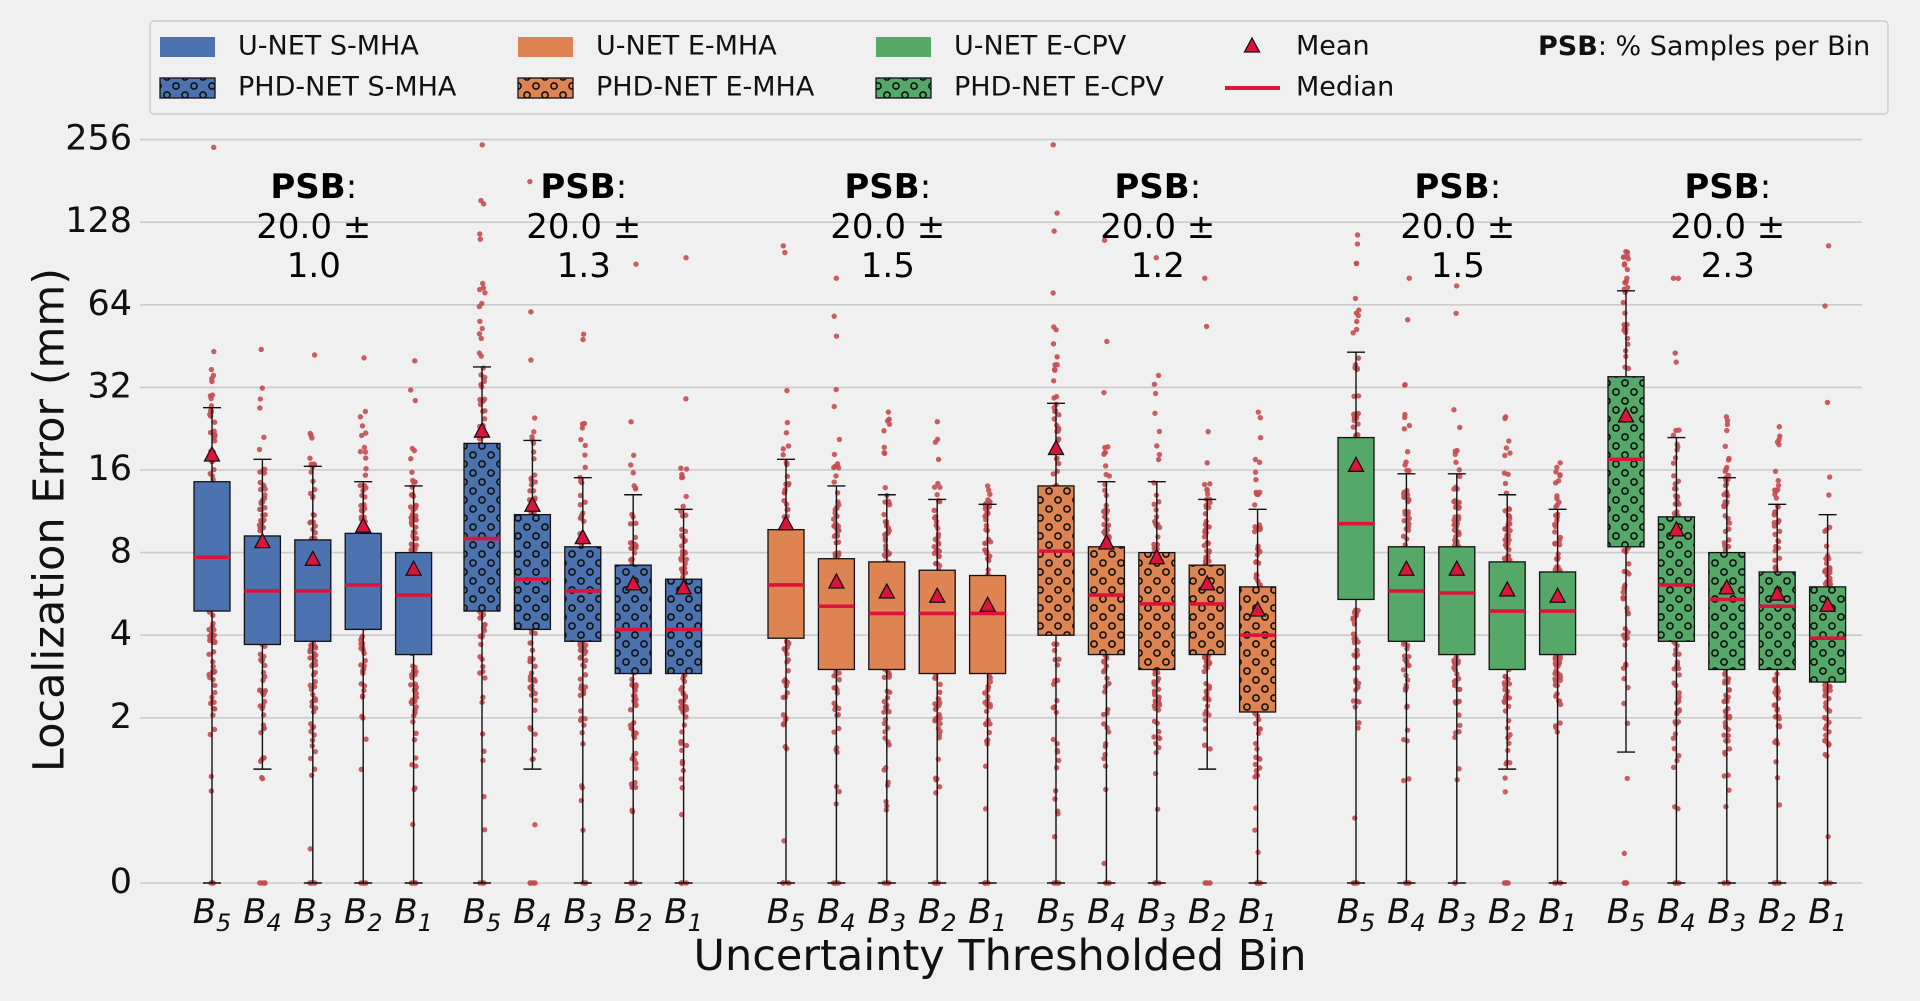  I want to click on psb-sd: 2.3, so click(1728, 266).